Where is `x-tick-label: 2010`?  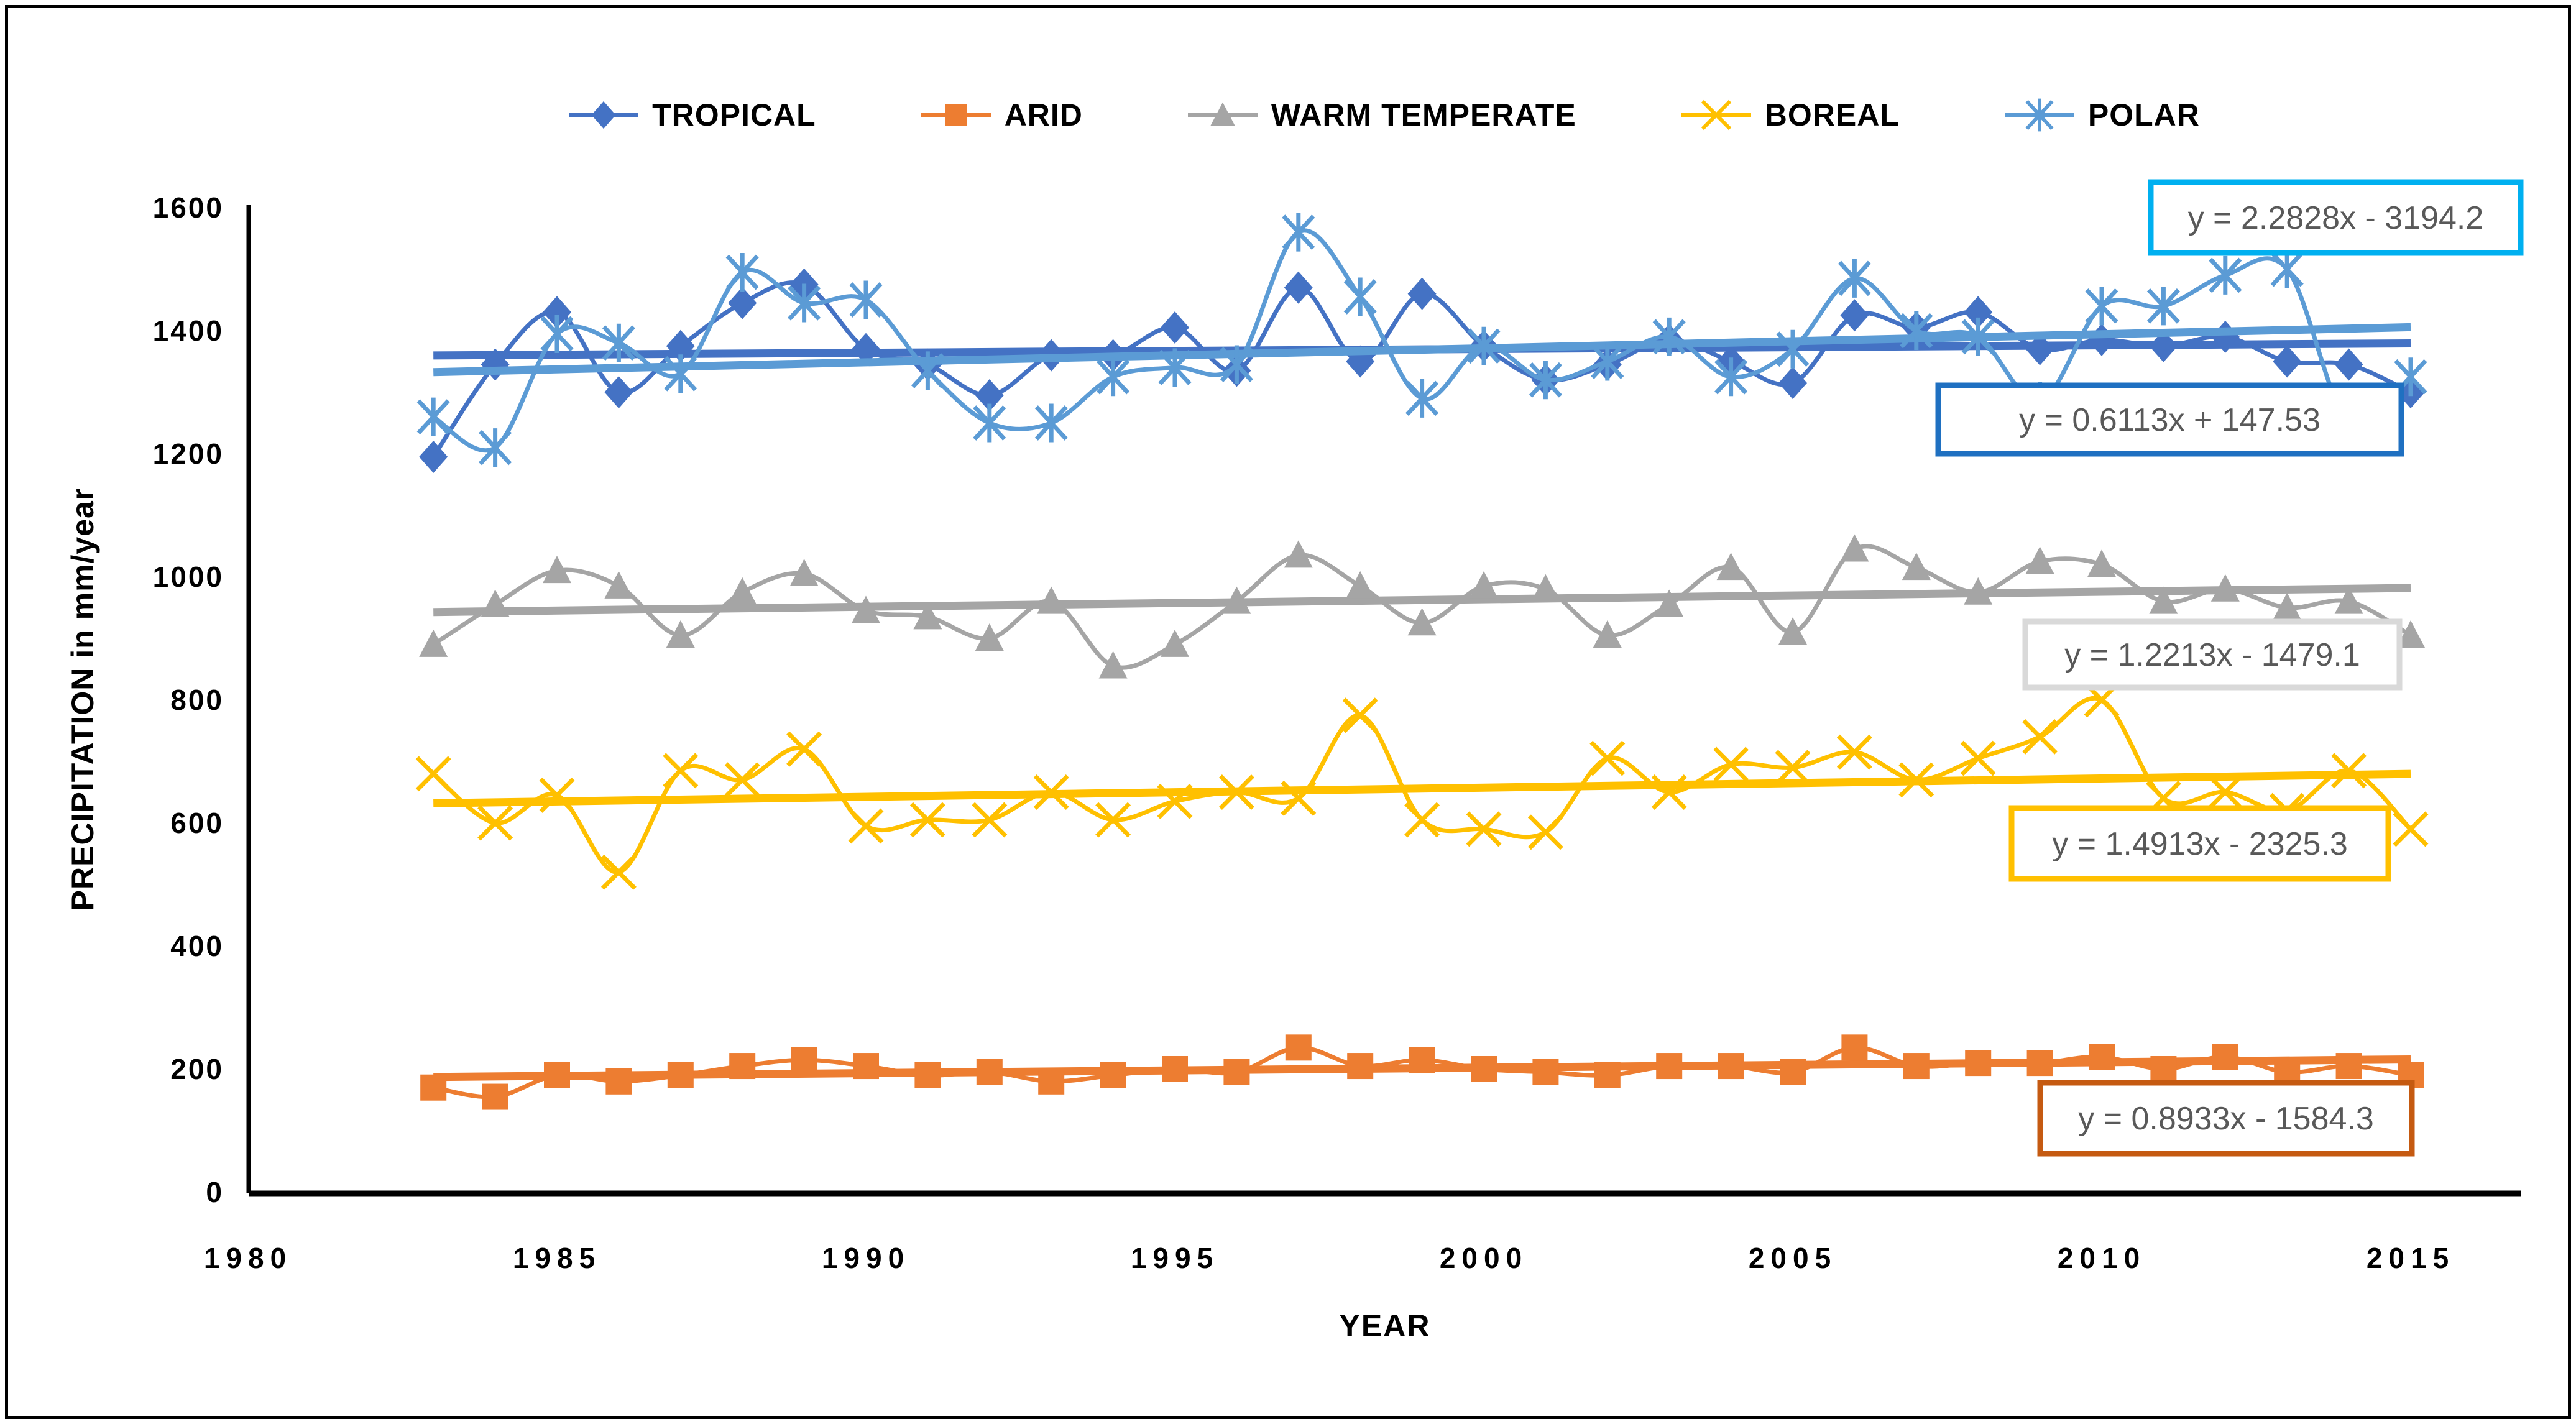
x-tick-label: 2010 is located at coordinates (2102, 1258).